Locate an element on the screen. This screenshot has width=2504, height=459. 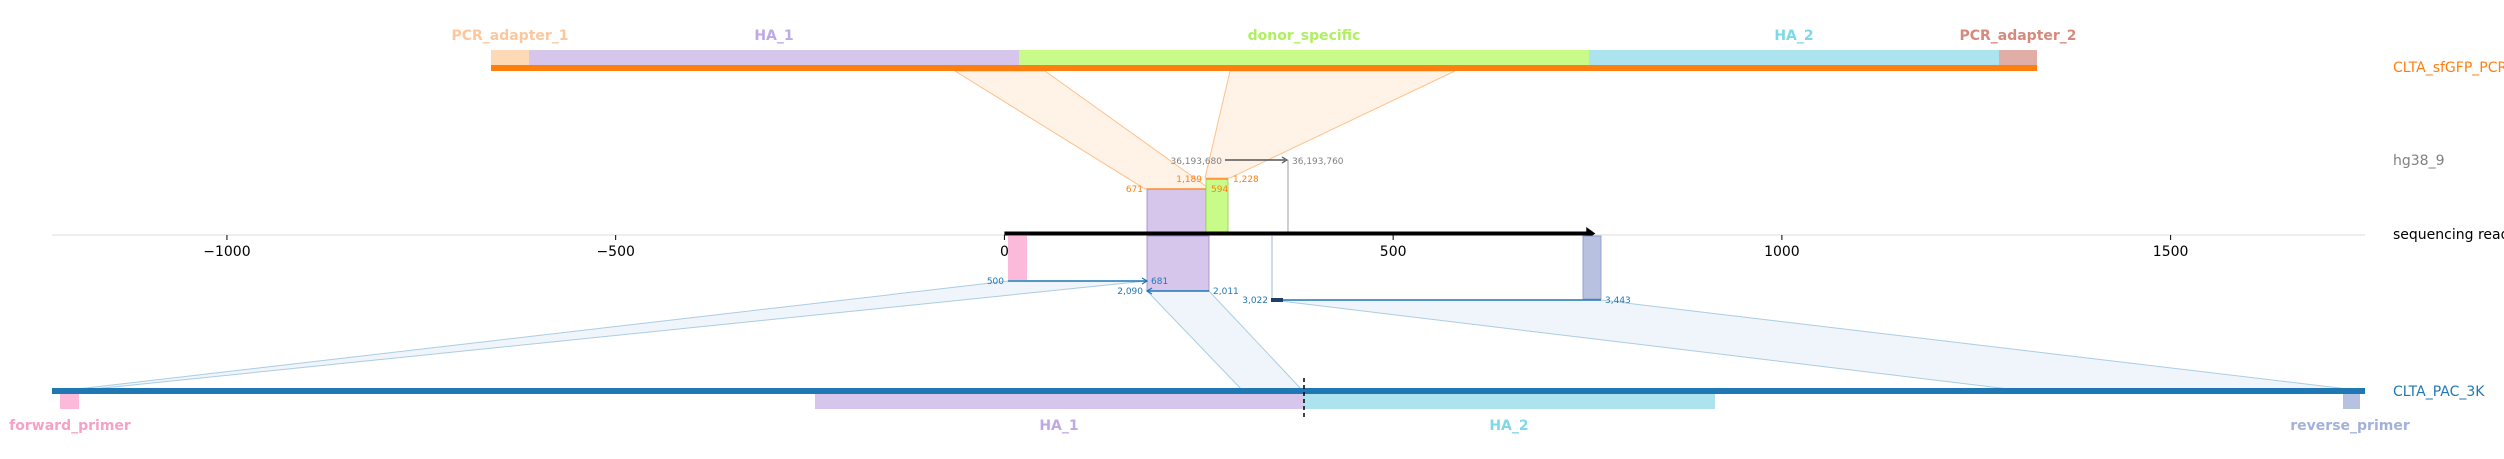
label-forward-primer: forward_primer is located at coordinates (70, 426).